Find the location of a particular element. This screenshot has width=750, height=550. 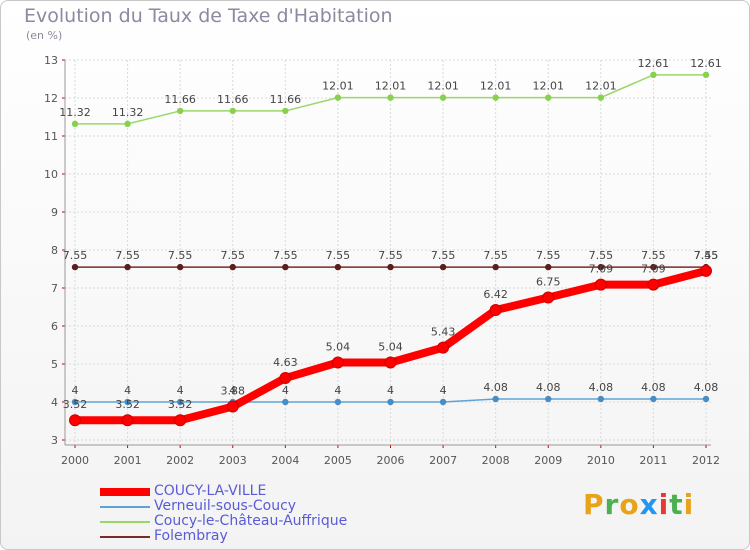

y-tick-label: 12 is located at coordinates (51, 98).